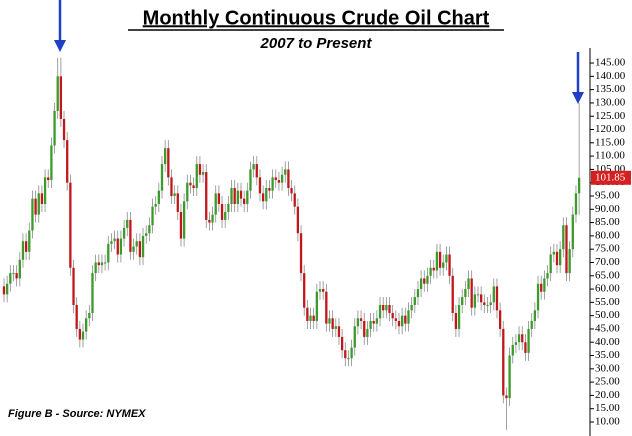 The width and height of the screenshot is (632, 436). Describe the element at coordinates (610, 116) in the screenshot. I see `y-tick-label: 125.00` at that location.